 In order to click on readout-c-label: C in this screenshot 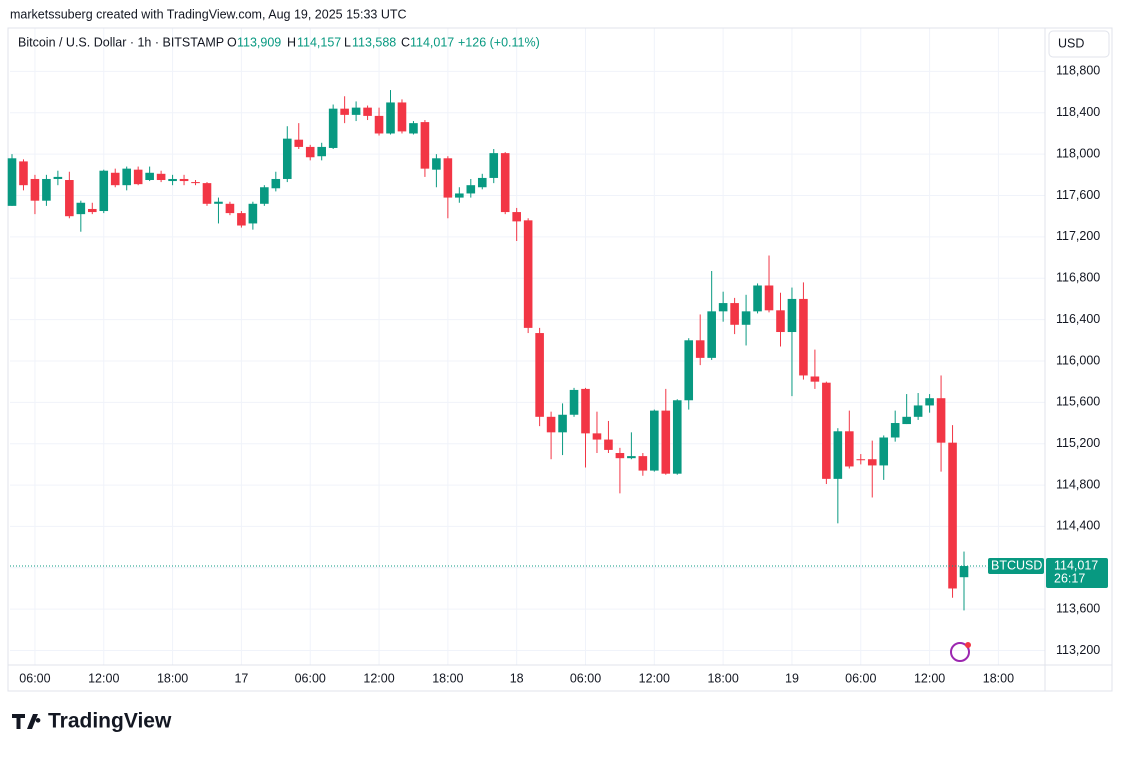, I will do `click(405, 42)`.